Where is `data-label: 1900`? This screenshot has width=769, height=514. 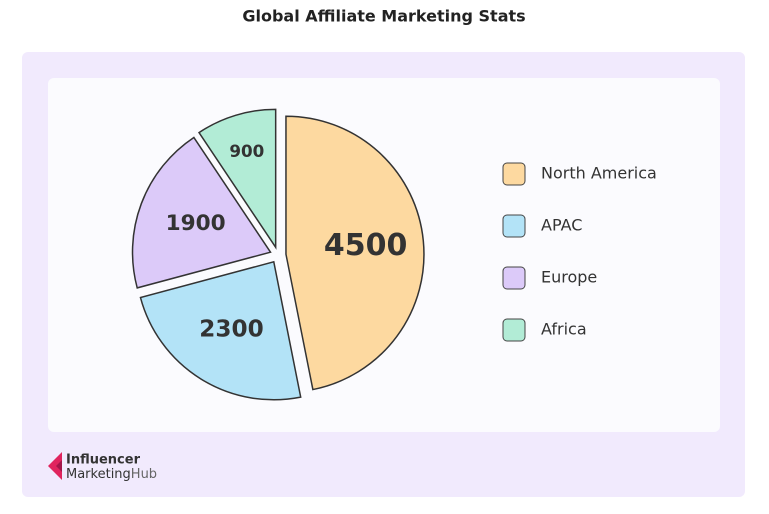
data-label: 1900 is located at coordinates (196, 223).